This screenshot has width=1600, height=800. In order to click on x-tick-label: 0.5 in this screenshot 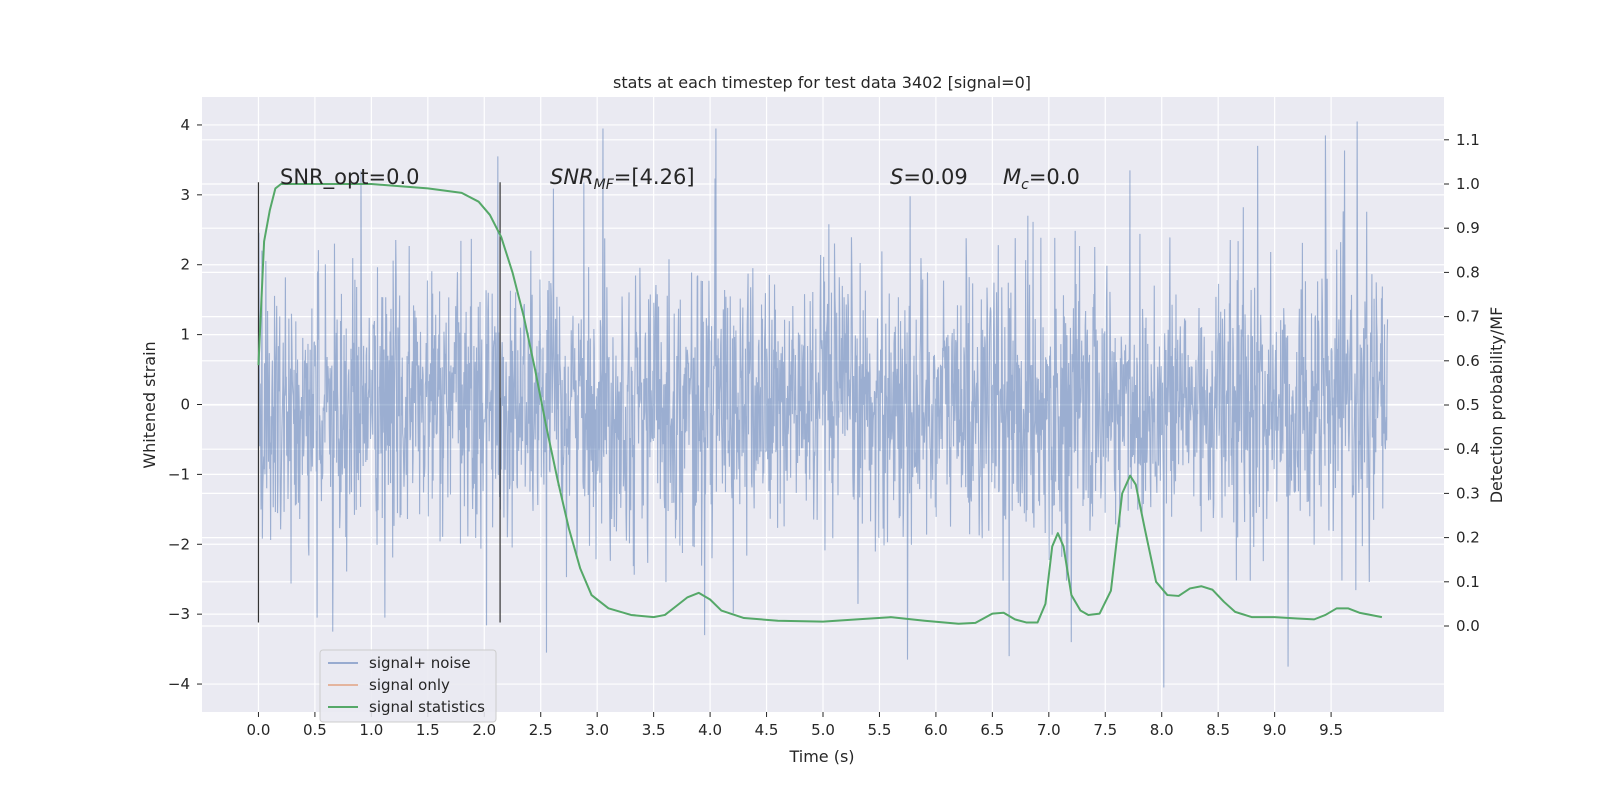, I will do `click(315, 730)`.